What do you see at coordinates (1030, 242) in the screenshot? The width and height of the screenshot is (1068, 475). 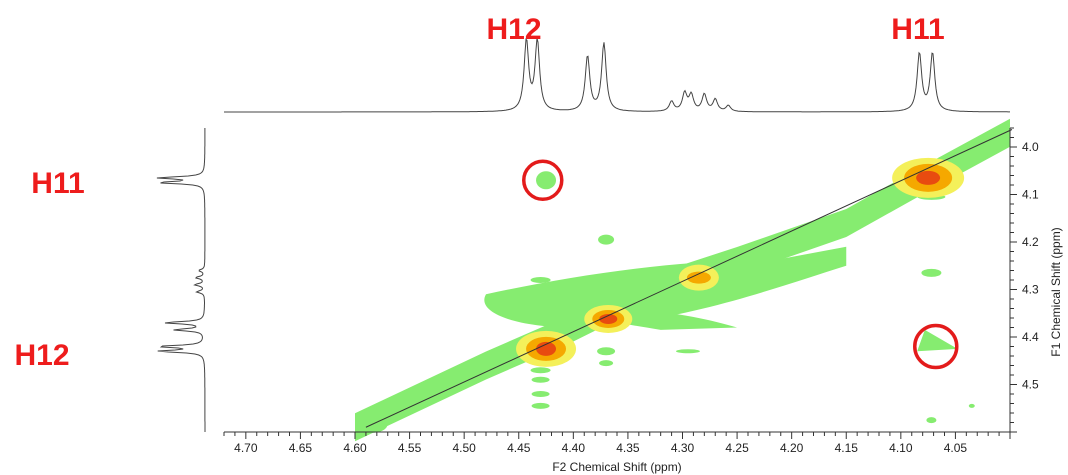 I see `y-tick-label: 4.2` at bounding box center [1030, 242].